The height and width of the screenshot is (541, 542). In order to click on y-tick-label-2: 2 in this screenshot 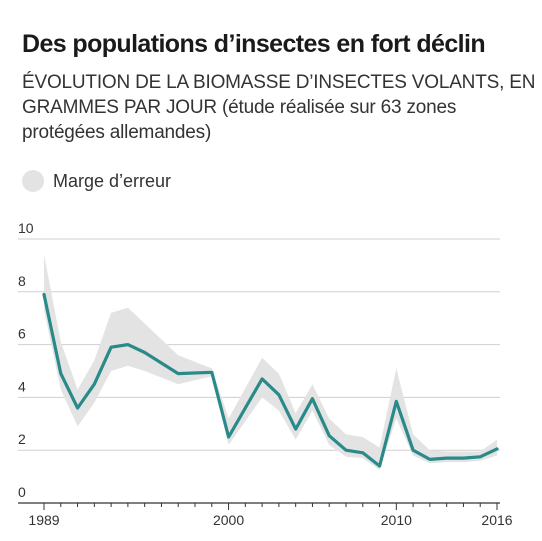, I will do `click(22, 439)`.